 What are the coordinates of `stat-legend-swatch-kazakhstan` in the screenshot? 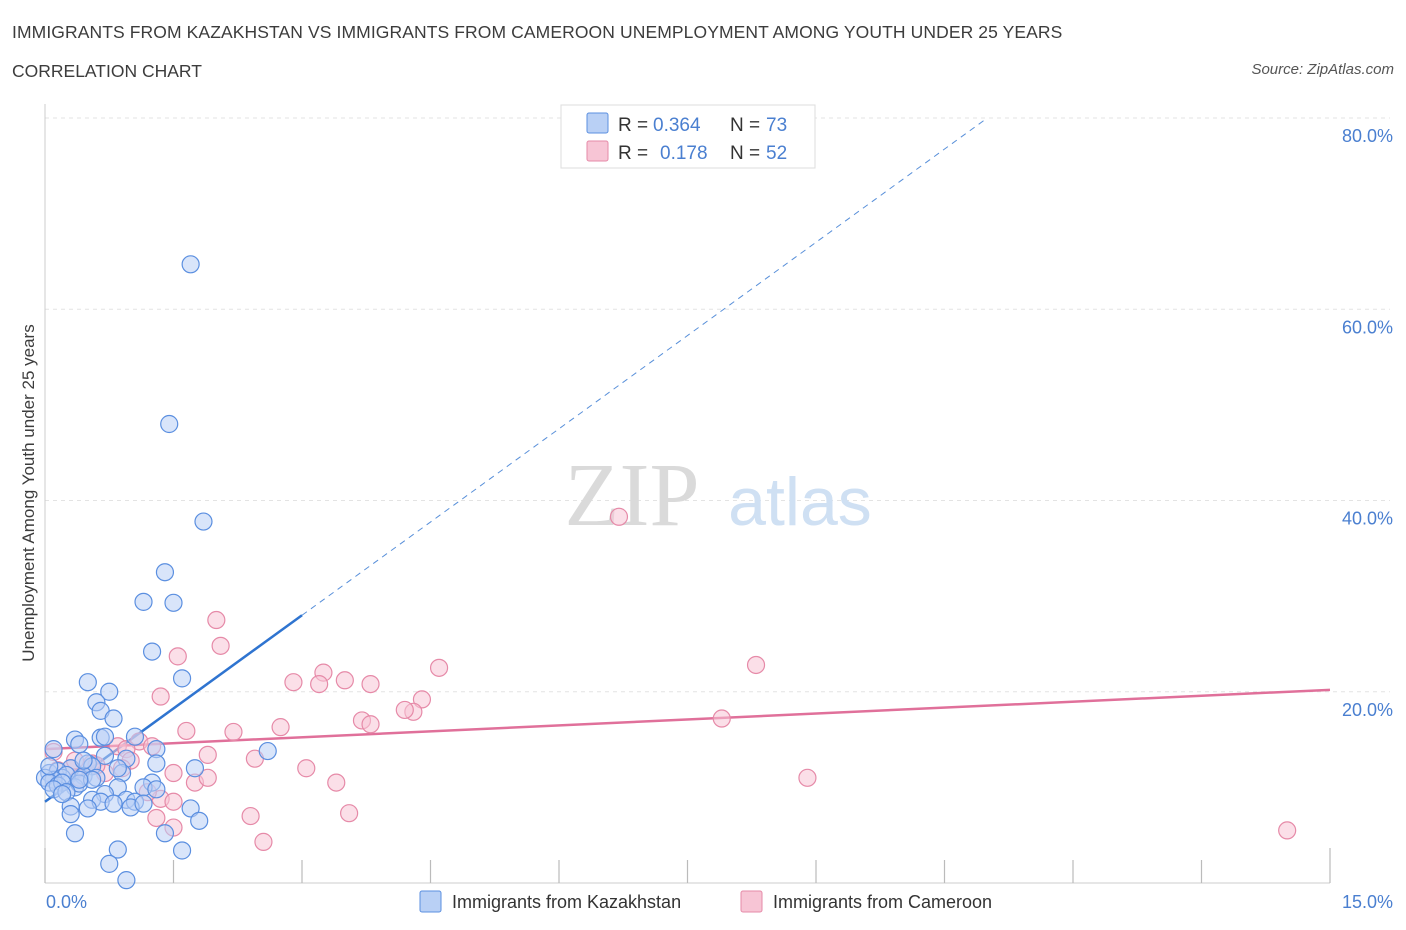 It's located at (597, 123).